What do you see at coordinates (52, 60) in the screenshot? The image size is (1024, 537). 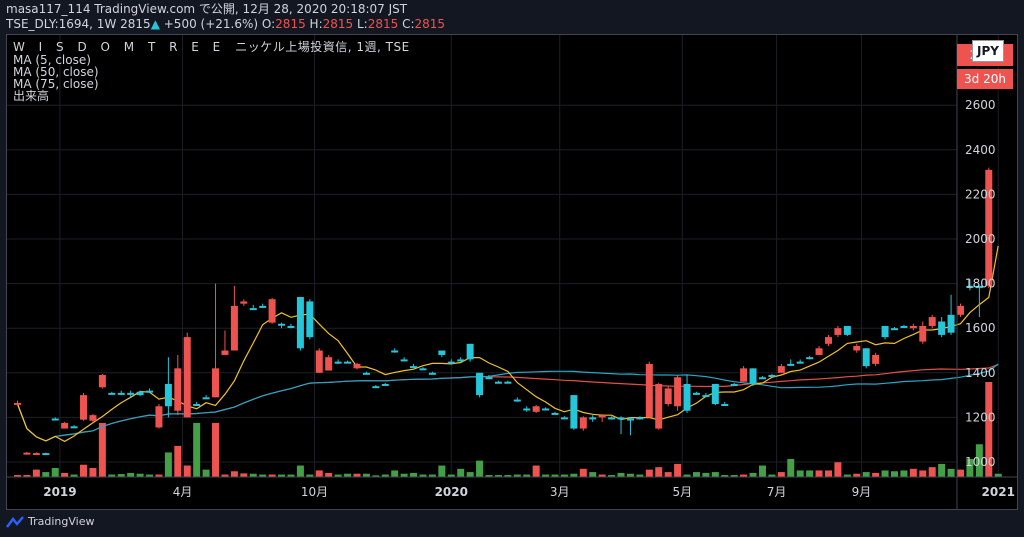 I see `legend-ma5: MA (5, close)` at bounding box center [52, 60].